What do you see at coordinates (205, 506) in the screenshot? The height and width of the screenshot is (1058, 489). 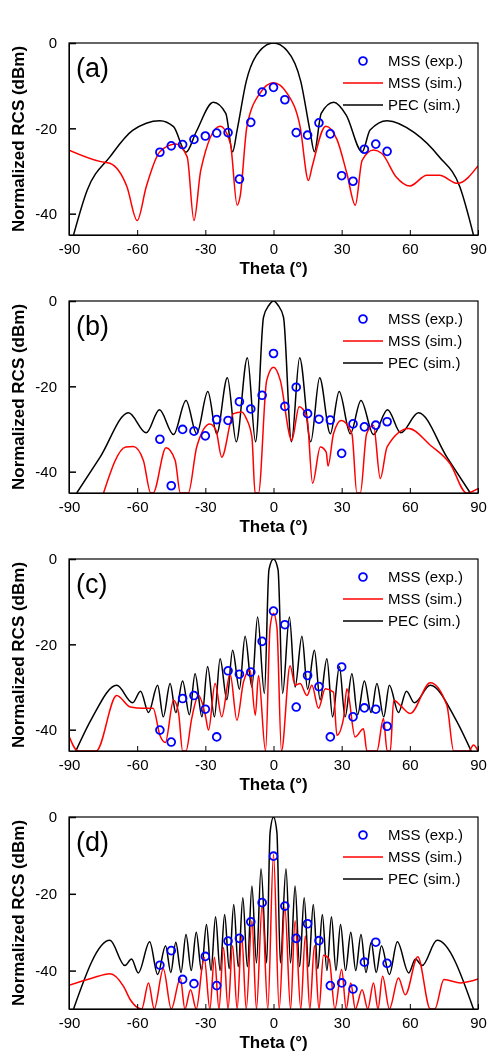 I see `x-tick-label: -30` at bounding box center [205, 506].